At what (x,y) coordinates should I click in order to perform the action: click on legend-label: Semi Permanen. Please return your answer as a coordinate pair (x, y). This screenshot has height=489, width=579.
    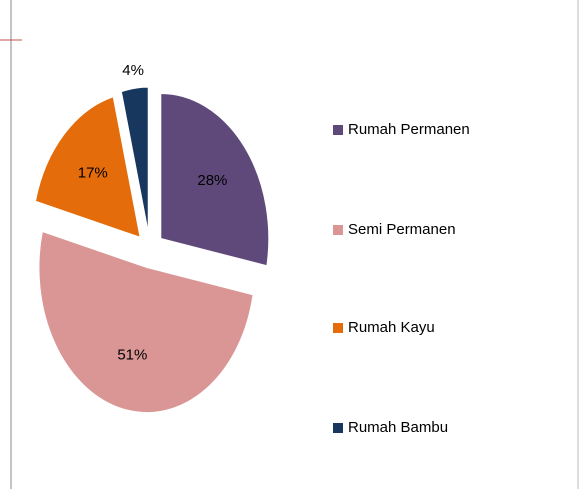
    Looking at the image, I should click on (402, 229).